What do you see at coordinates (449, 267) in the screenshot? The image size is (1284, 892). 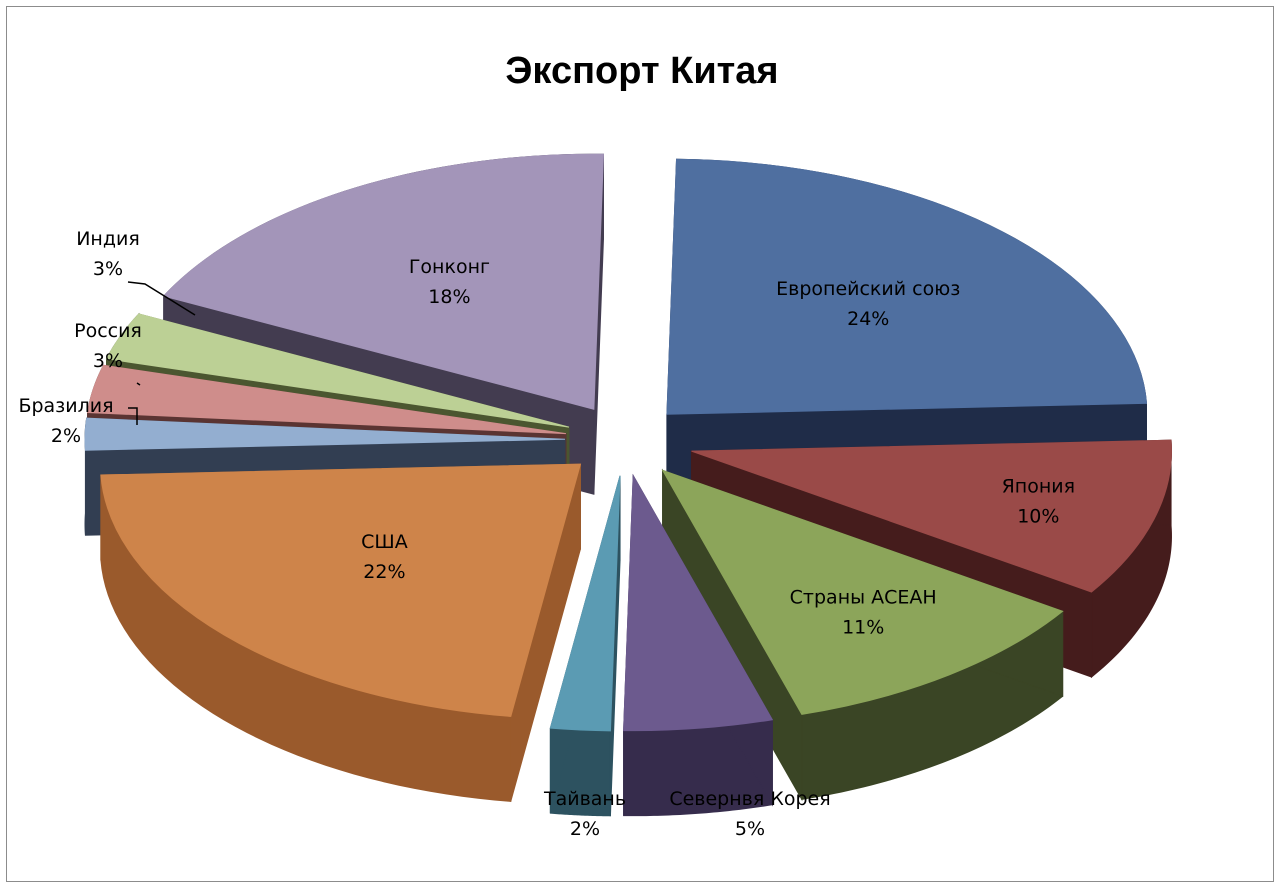 I see `slice-label-name-9: Гонконг` at bounding box center [449, 267].